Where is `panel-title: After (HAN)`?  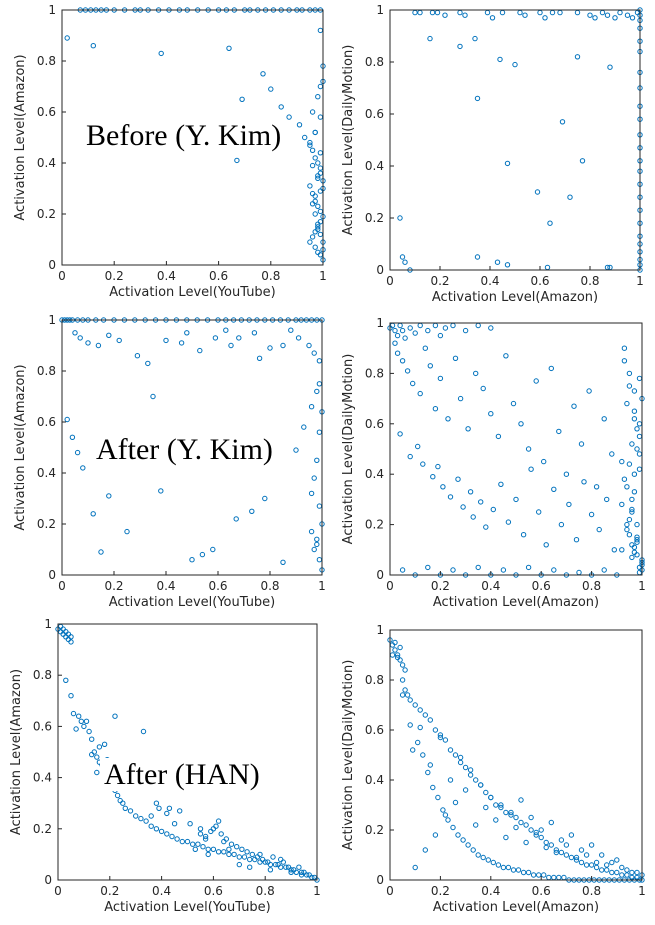 panel-title: After (HAN) is located at coordinates (182, 774).